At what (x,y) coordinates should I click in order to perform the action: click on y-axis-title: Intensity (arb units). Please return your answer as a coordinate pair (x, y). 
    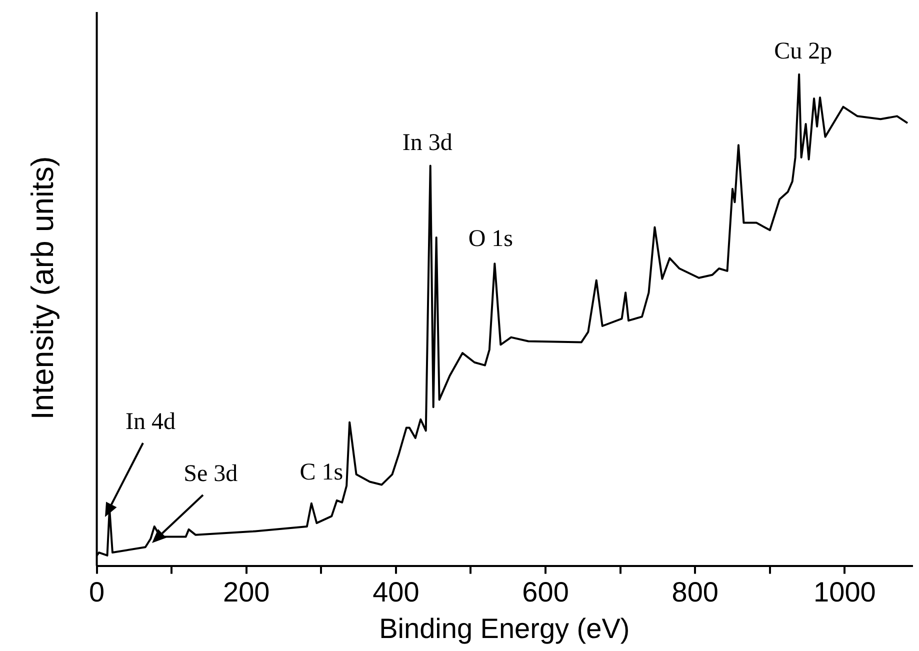
    Looking at the image, I should click on (43, 288).